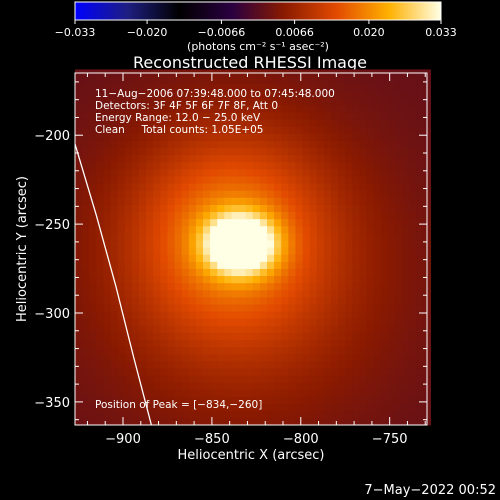 Image resolution: width=500 pixels, height=500 pixels. What do you see at coordinates (256, 29) in the screenshot?
I see `colorbar-ticks: −0.033 −0.020 −0.0066 0.0066 0.020 0.033` at bounding box center [256, 29].